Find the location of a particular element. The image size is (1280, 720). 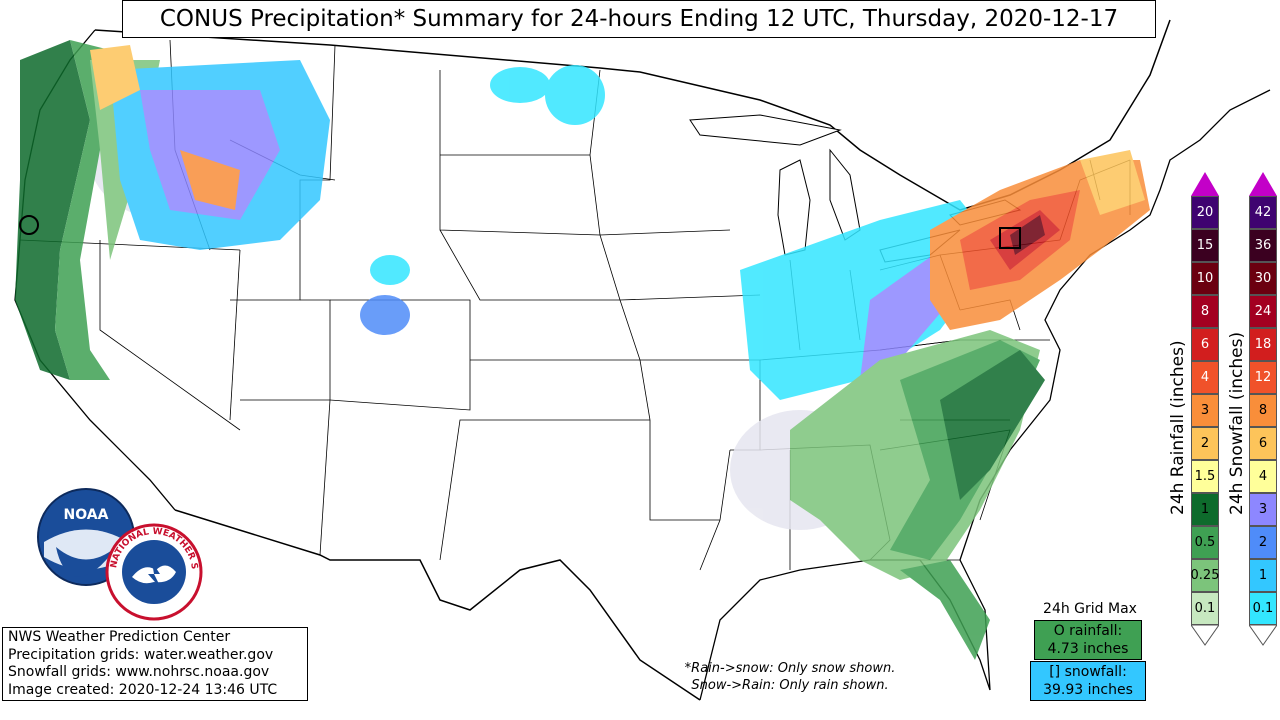

rainfall-legend: 20 15 10 8 6 4 3 2 1.5 1 0.5 0.25 0.1 is located at coordinates (1205, 411).